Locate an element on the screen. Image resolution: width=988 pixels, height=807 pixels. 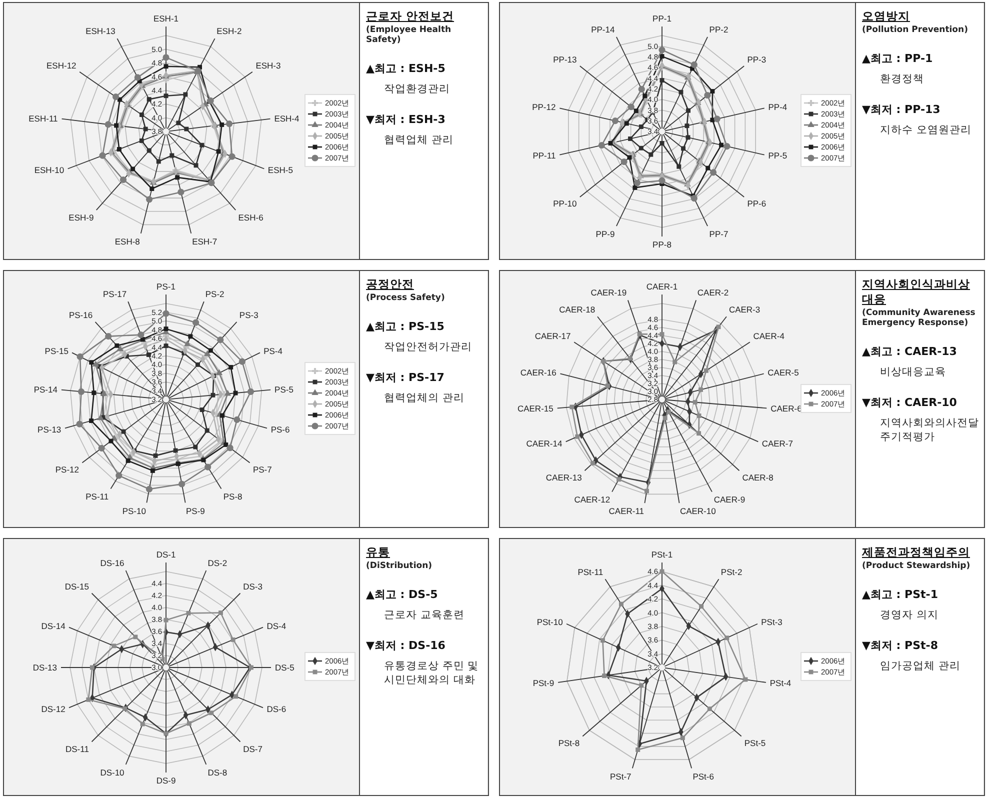
spoke-label: PP-14 is located at coordinates (603, 29).